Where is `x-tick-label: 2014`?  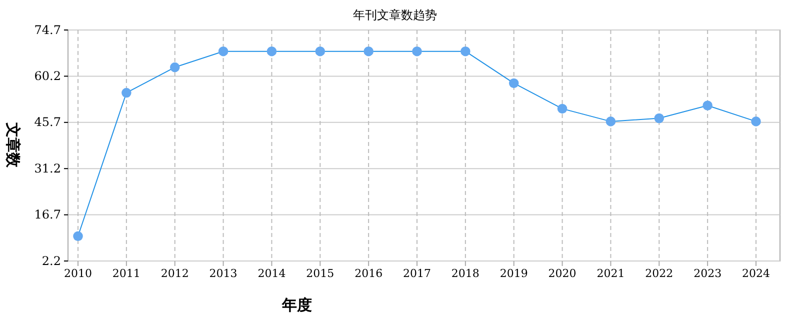 x-tick-label: 2014 is located at coordinates (272, 273).